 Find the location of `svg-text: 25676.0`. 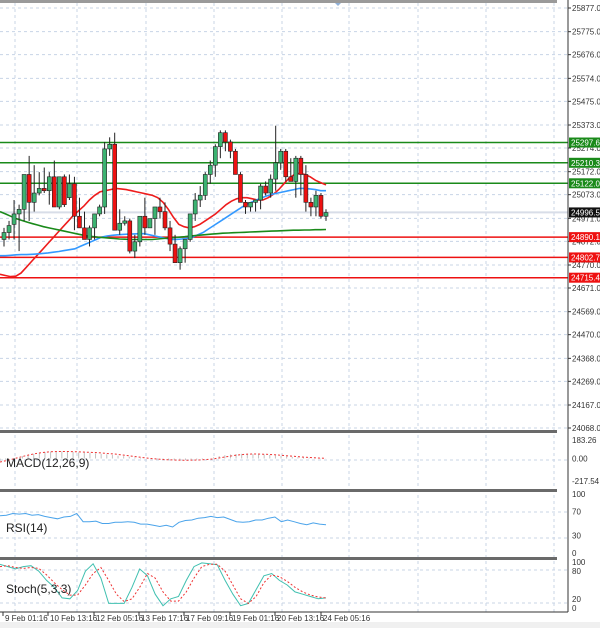

svg-text: 25676.0 is located at coordinates (586, 55).